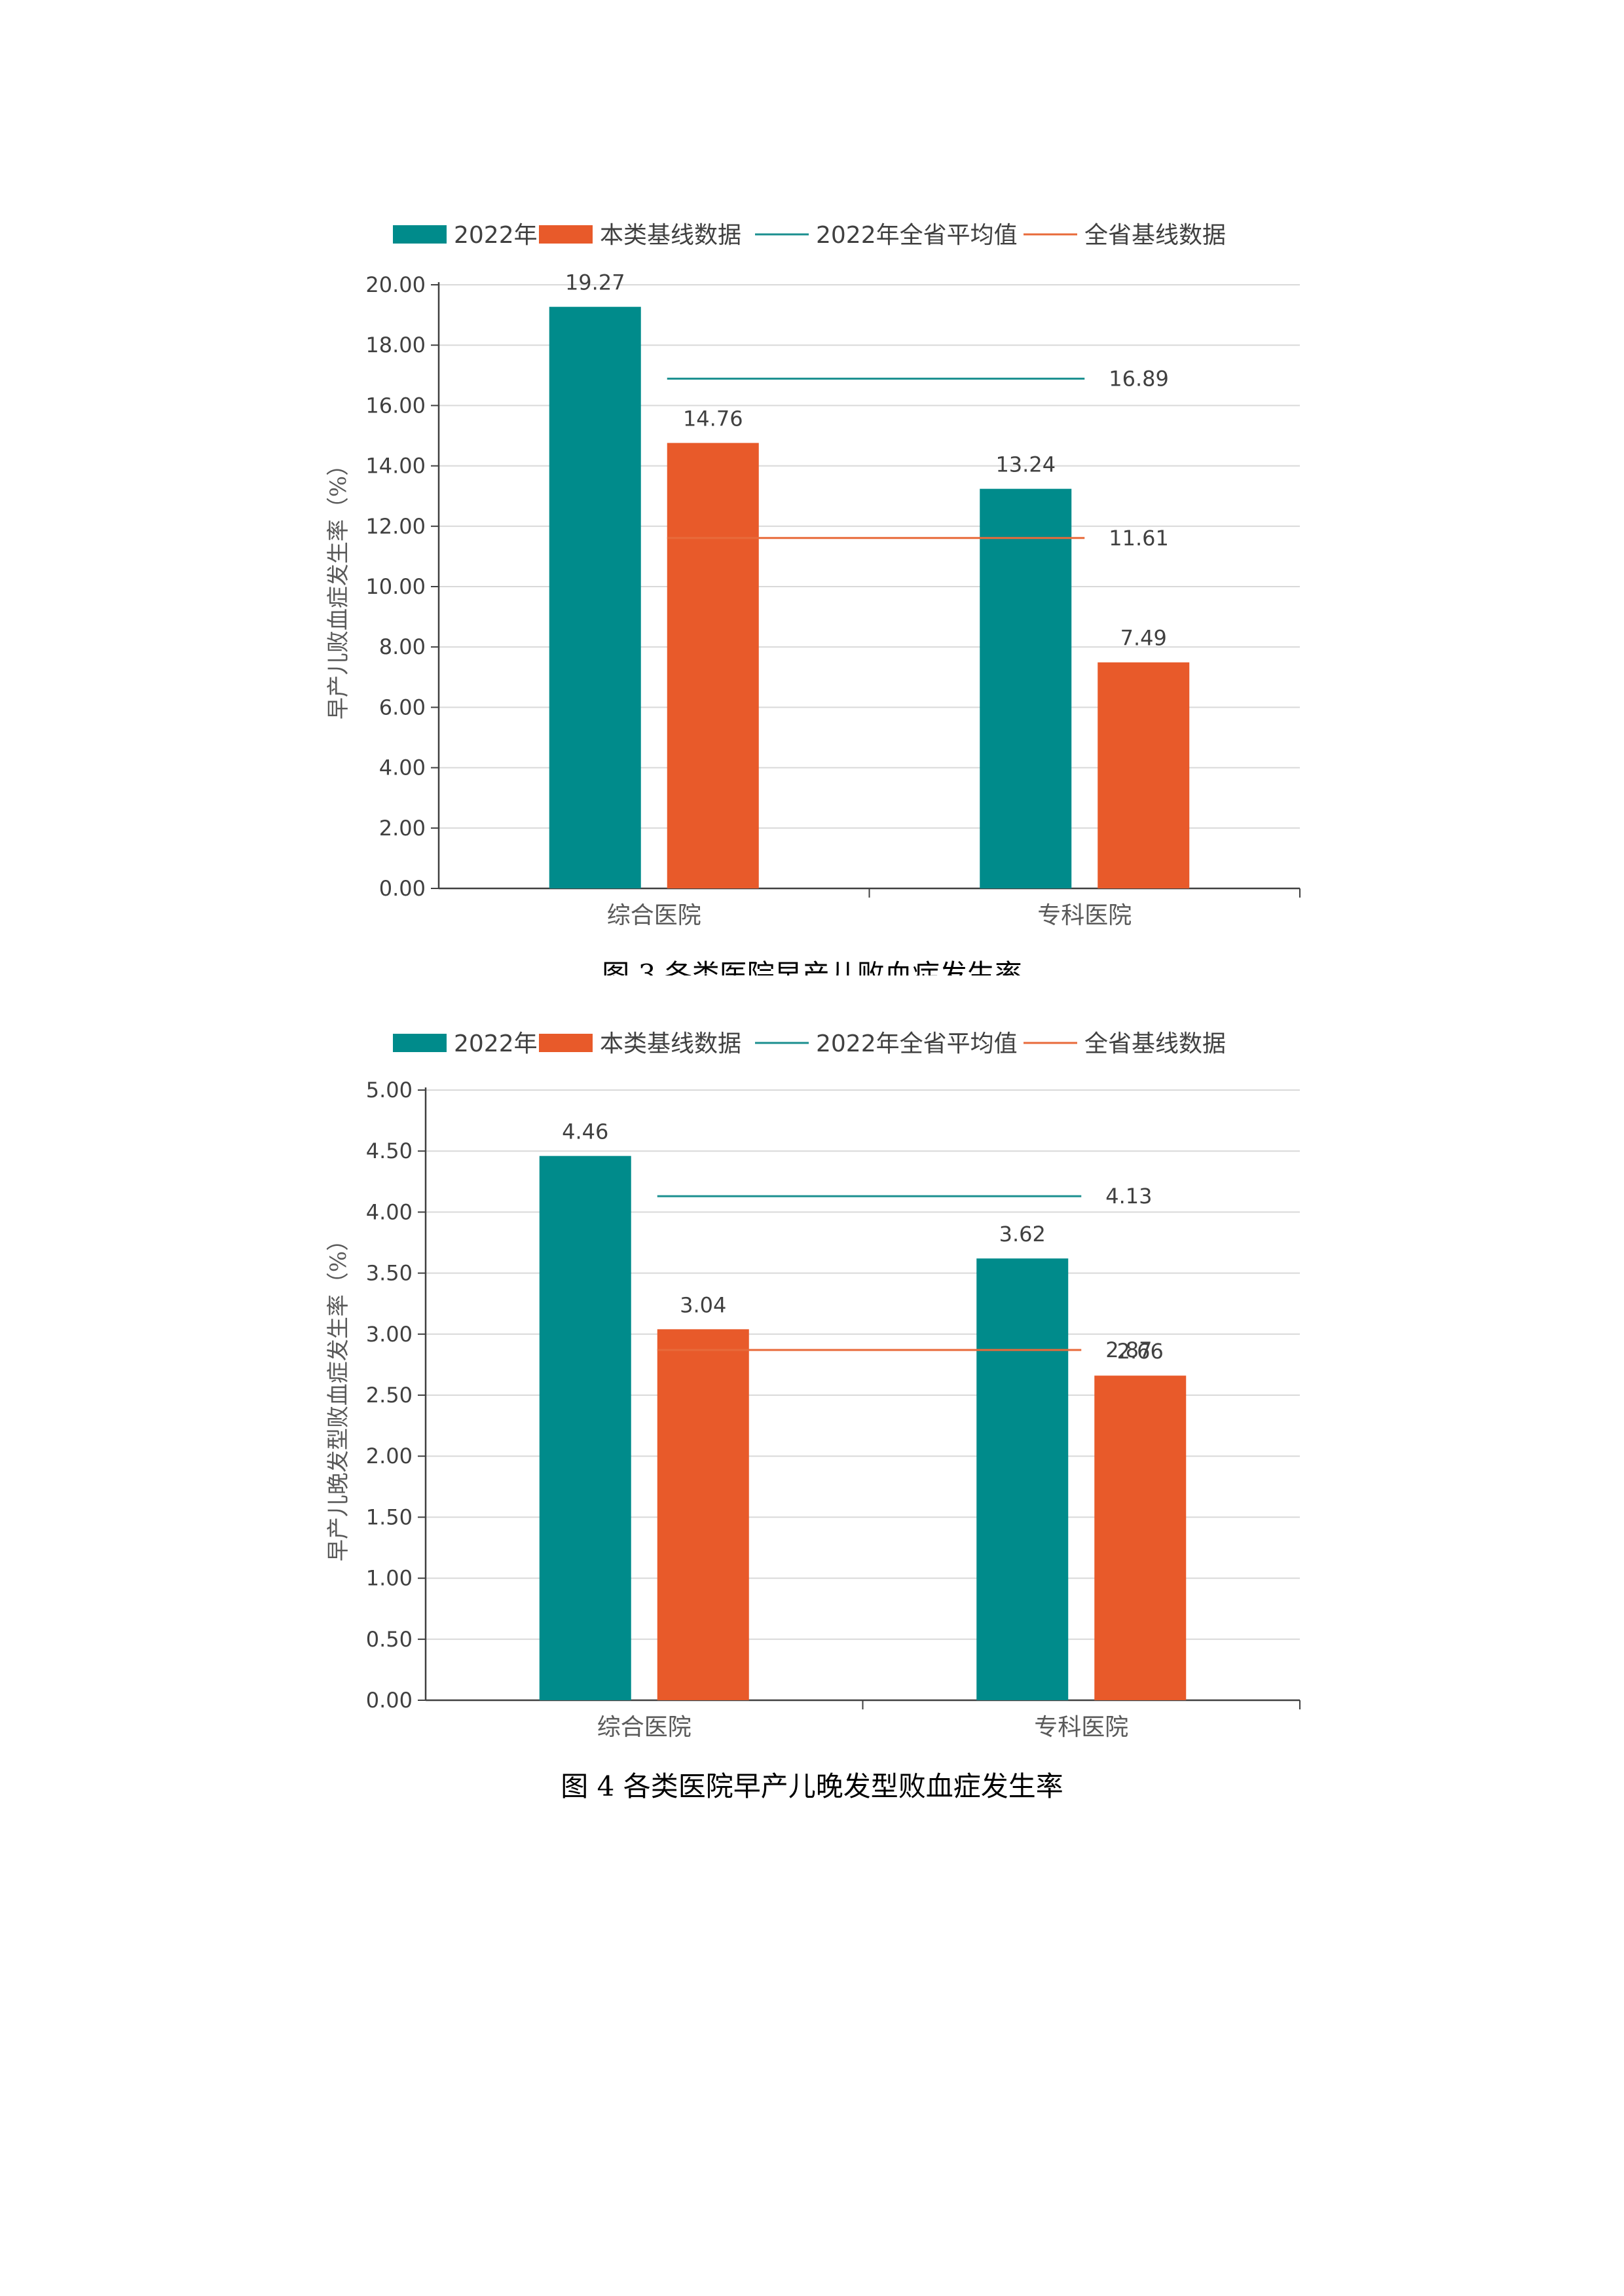 The image size is (1624, 2296). Describe the element at coordinates (1139, 378) in the screenshot. I see `reference-label-0: 16.89` at that location.